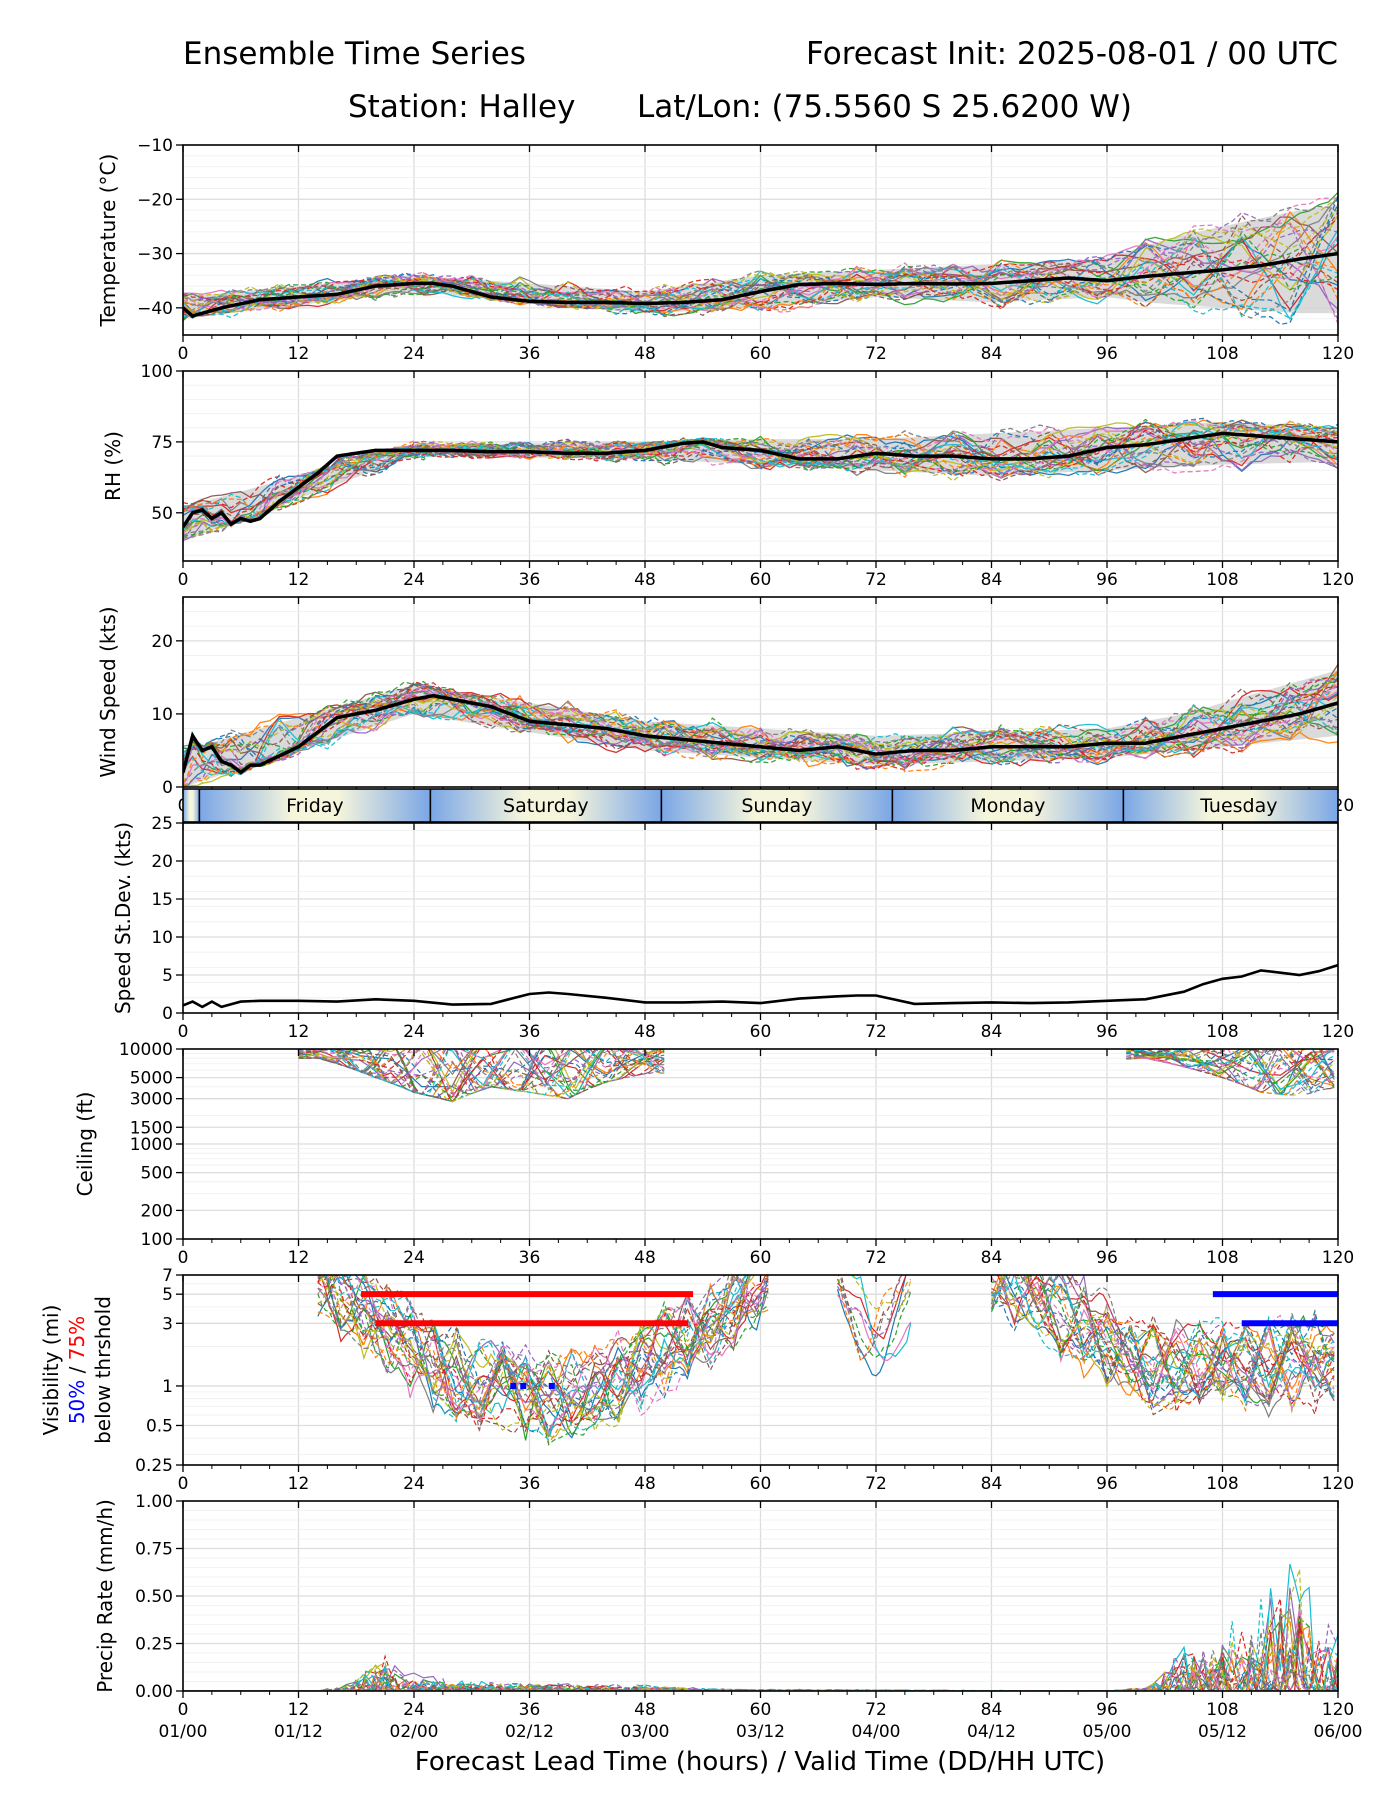 The image size is (1400, 1804). What do you see at coordinates (154, 1502) in the screenshot?
I see `ytick-label: 1.00` at bounding box center [154, 1502].